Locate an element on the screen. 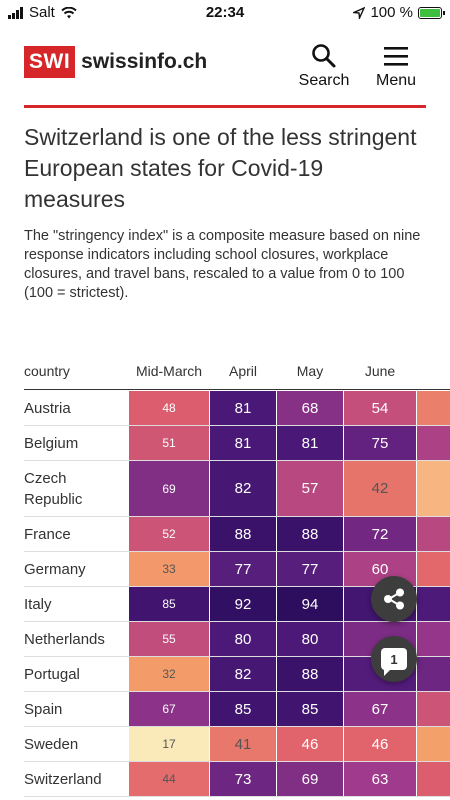  carrier-name: Salt is located at coordinates (42, 12).